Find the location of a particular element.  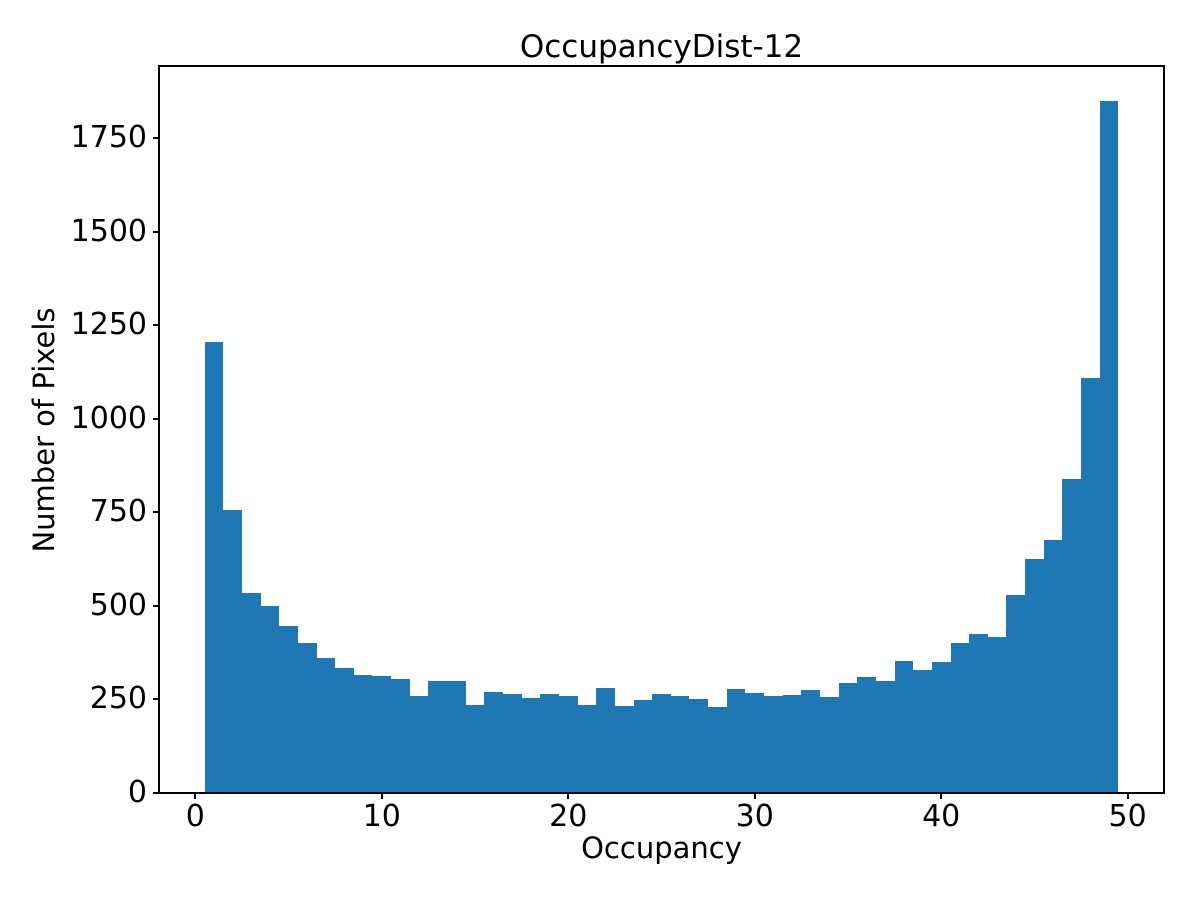

y-axis-label: Number of Pixels is located at coordinates (44, 430).